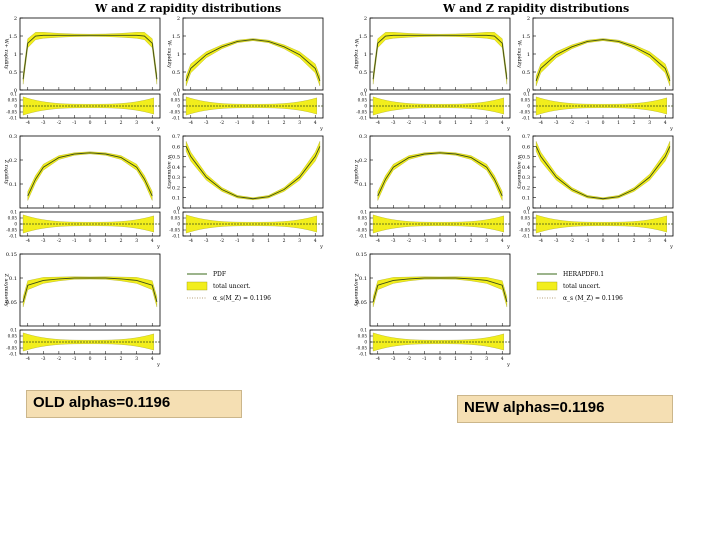  Describe the element at coordinates (582, 286) in the screenshot. I see `legend-label: total uncert.` at that location.